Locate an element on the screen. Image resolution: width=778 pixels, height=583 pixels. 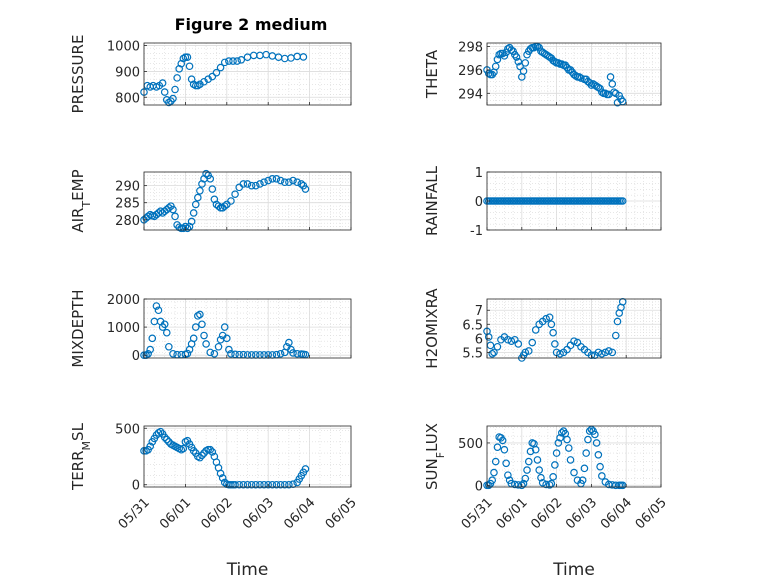
subplot-theta: 294 296 298 THETA is located at coordinates (542, 74).